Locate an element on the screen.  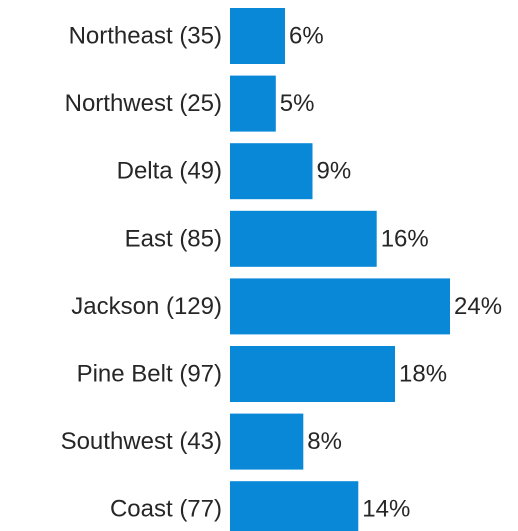
category-label: Northwest (25) is located at coordinates (143, 103).